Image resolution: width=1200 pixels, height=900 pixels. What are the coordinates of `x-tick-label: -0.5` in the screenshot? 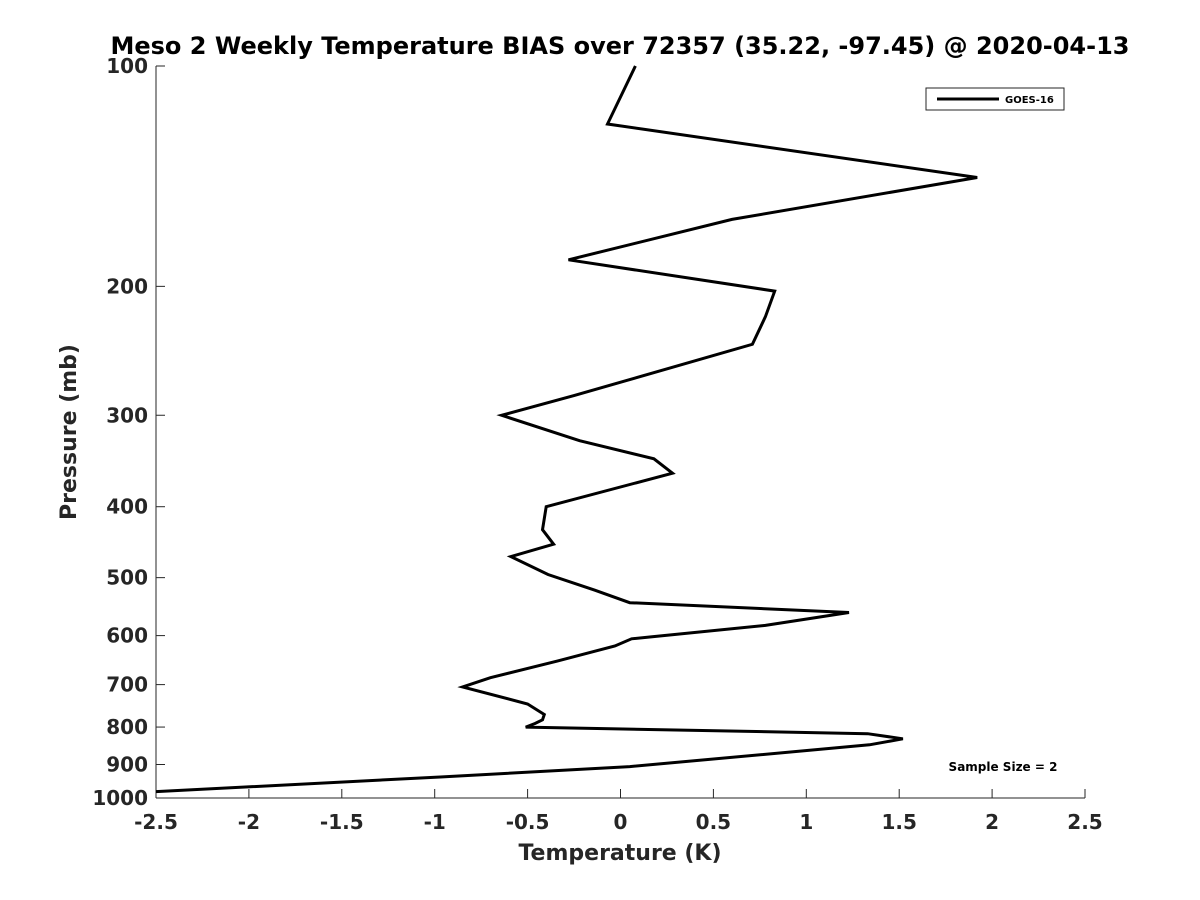 It's located at (528, 822).